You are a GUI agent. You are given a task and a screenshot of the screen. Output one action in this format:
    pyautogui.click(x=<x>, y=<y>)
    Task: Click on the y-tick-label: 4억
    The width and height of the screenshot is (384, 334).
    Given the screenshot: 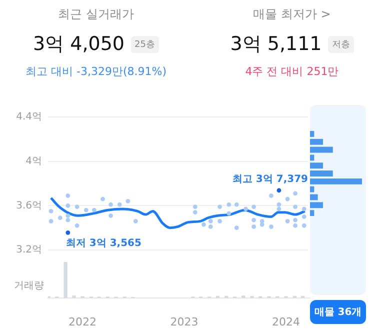 What is the action you would take?
    pyautogui.click(x=34, y=161)
    